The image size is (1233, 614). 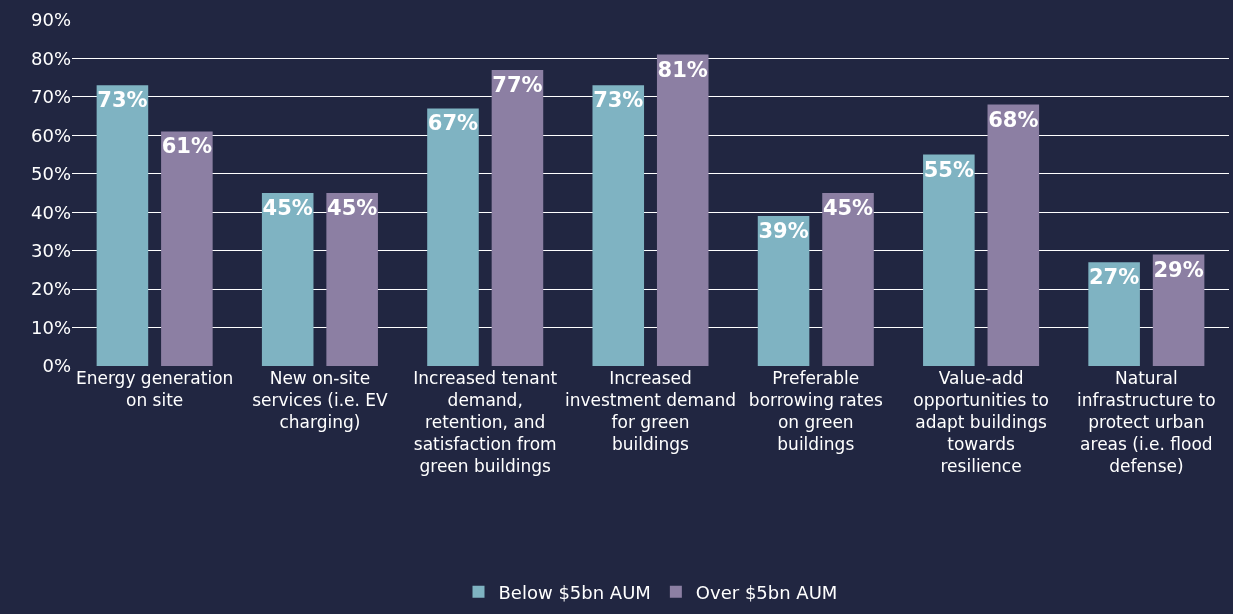 I want to click on data-label: 39%, so click(x=783, y=231).